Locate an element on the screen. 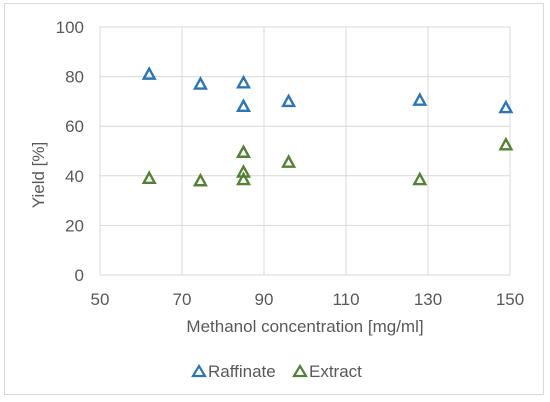  legend: Raffinate Extract is located at coordinates (276, 371).